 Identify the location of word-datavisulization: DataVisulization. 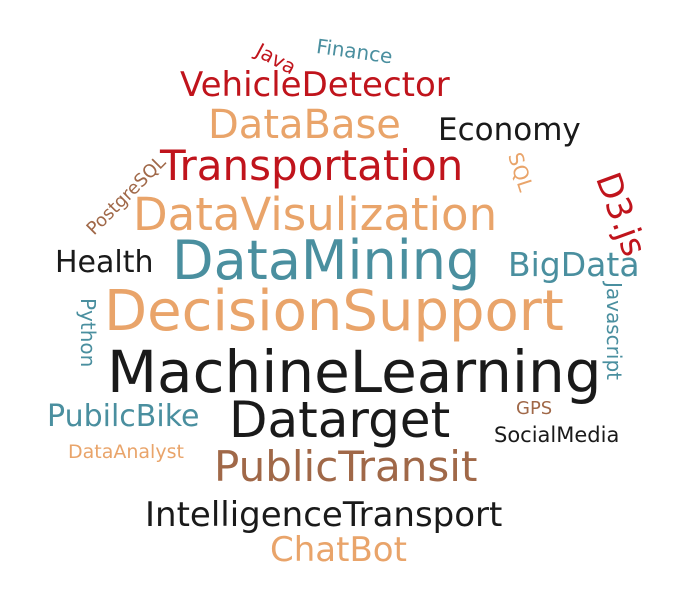
(315, 214).